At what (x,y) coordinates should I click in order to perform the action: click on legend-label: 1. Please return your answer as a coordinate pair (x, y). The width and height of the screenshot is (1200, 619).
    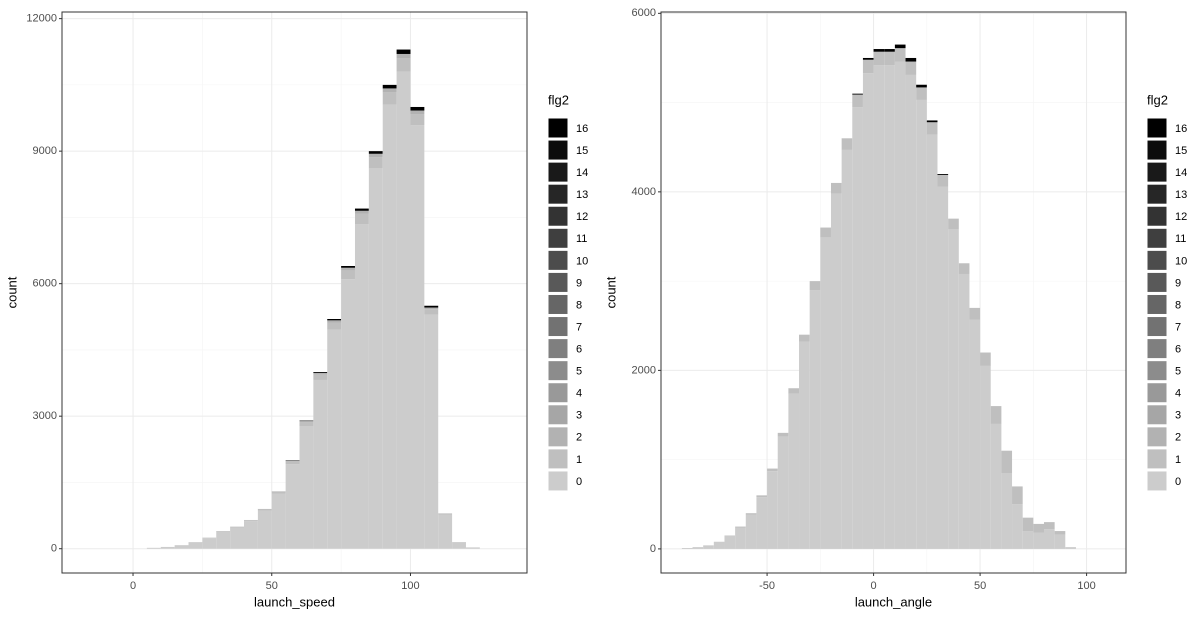
    Looking at the image, I should click on (1178, 460).